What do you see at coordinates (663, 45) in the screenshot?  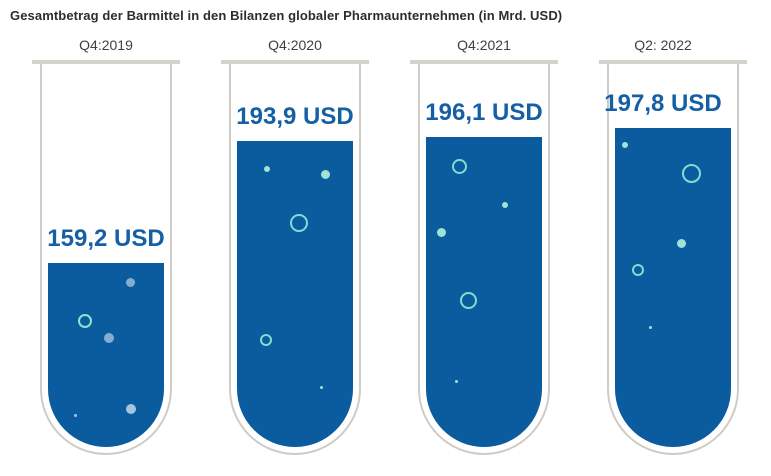 I see `category-label-q2-2022: Q2: 2022` at bounding box center [663, 45].